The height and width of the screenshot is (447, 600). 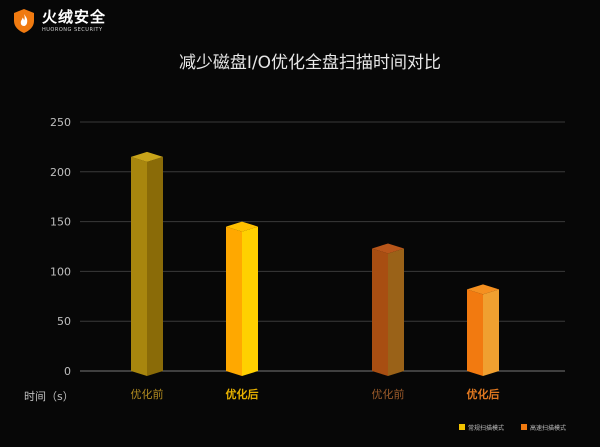 What do you see at coordinates (72, 29) in the screenshot?
I see `logo-subtitle: HUORONG SECURITY` at bounding box center [72, 29].